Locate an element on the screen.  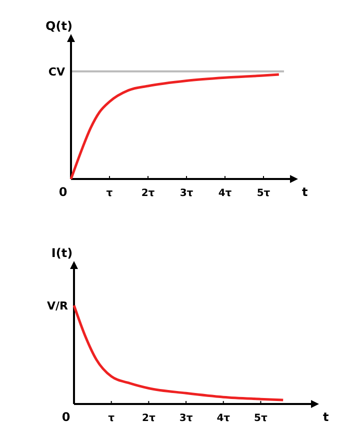
y-axis-title: I(t) is located at coordinates (62, 253).